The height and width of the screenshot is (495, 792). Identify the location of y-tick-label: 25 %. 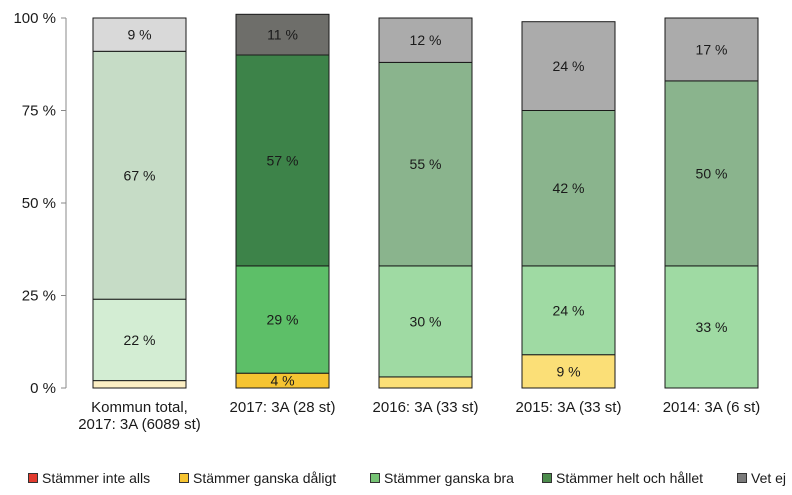
(39, 296).